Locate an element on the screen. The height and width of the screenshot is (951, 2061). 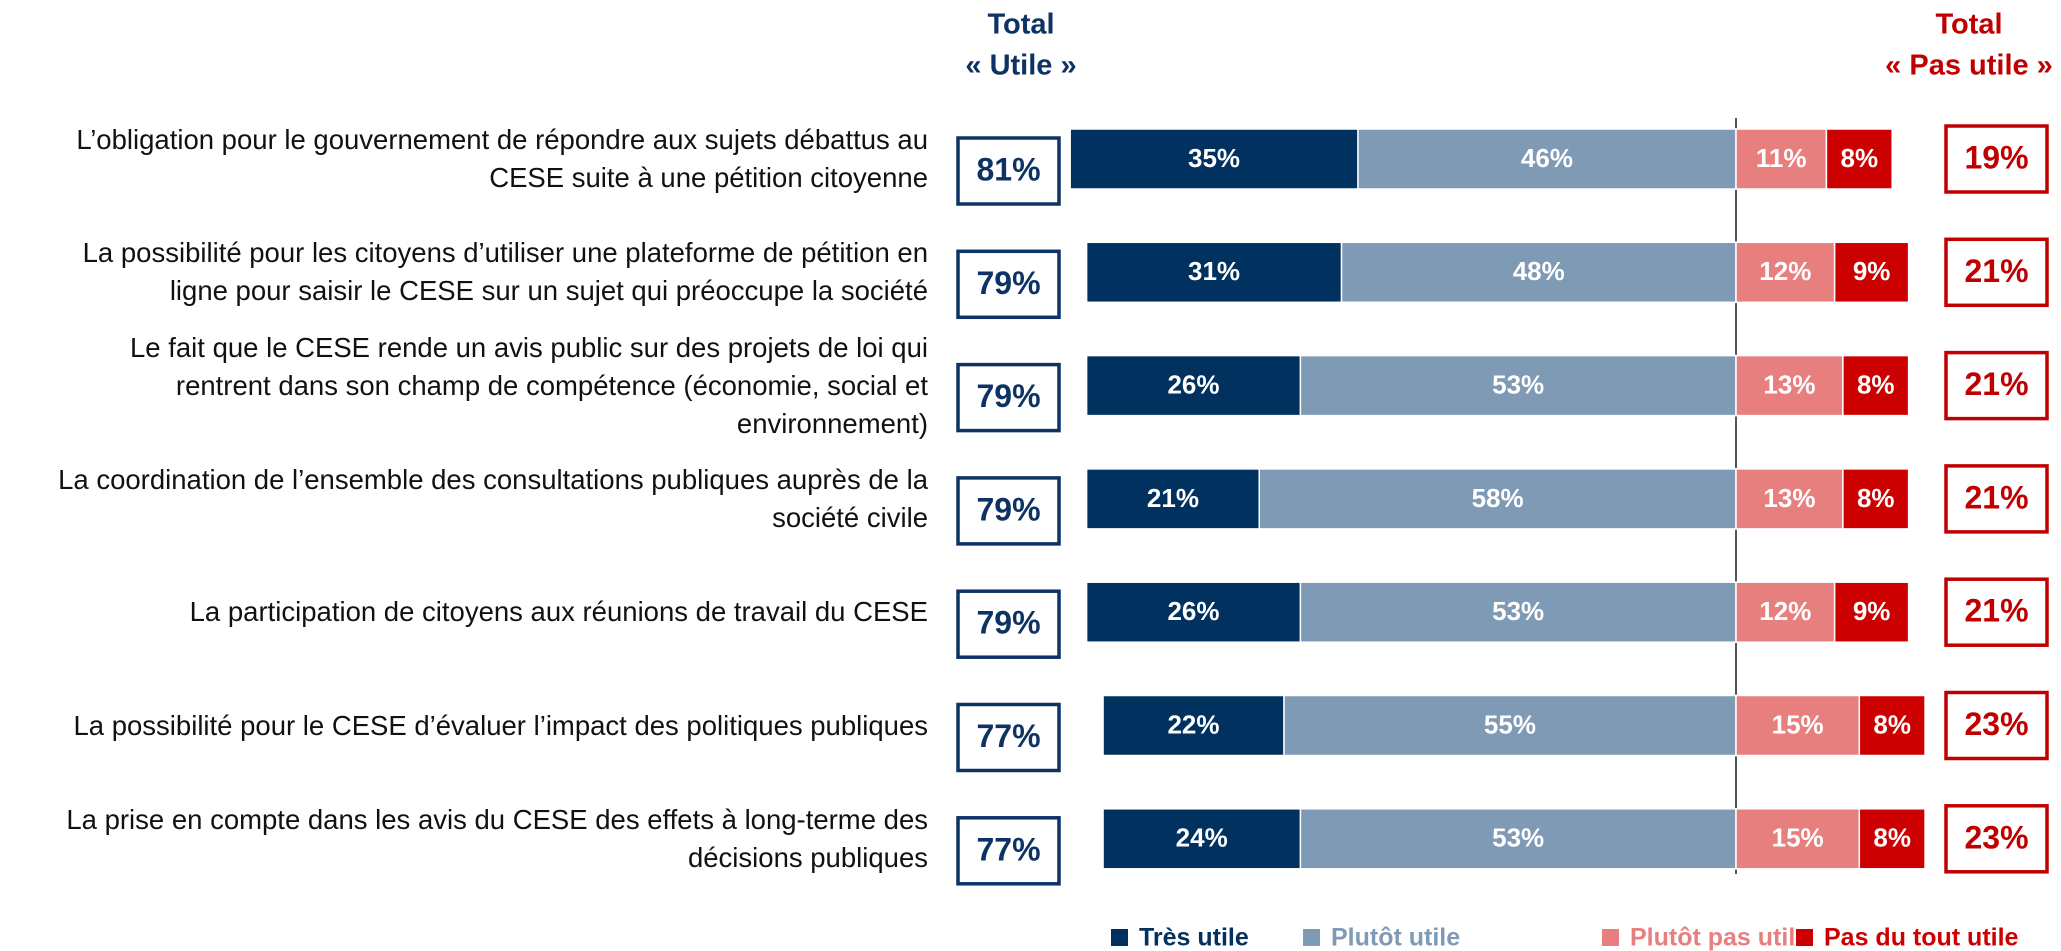
legend-label: Plutôt utile is located at coordinates (1395, 937).